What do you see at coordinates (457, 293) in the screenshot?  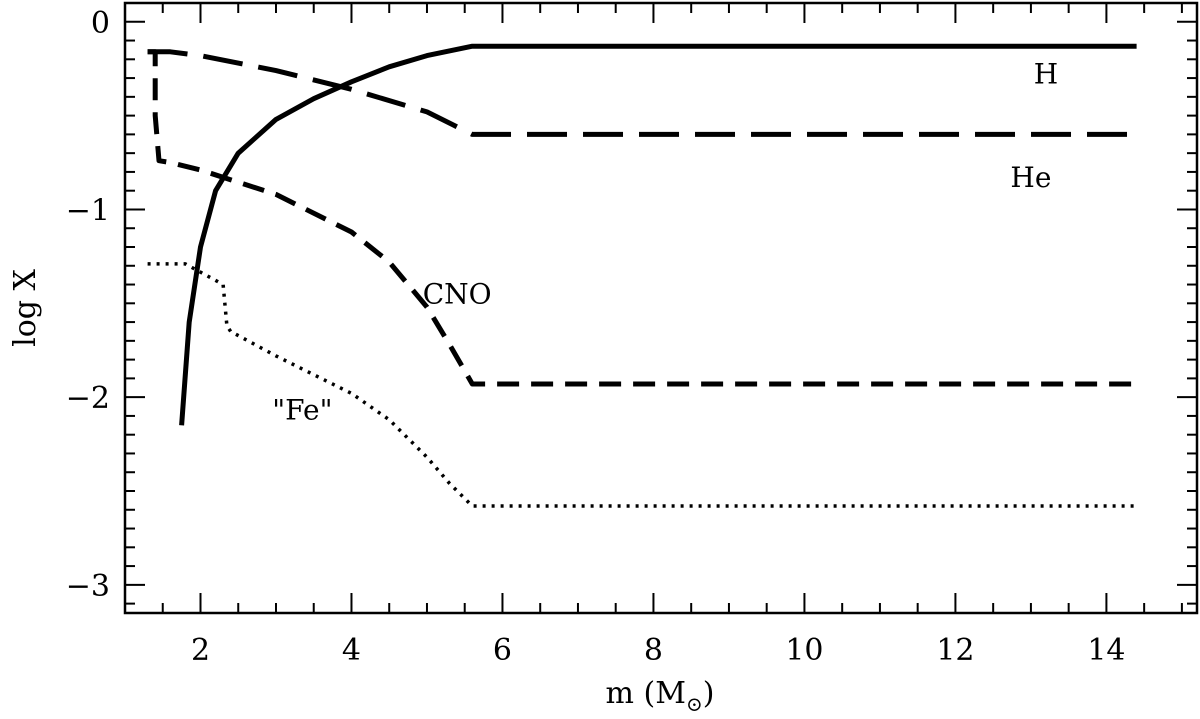 I see `series-label-cno: CNO` at bounding box center [457, 293].